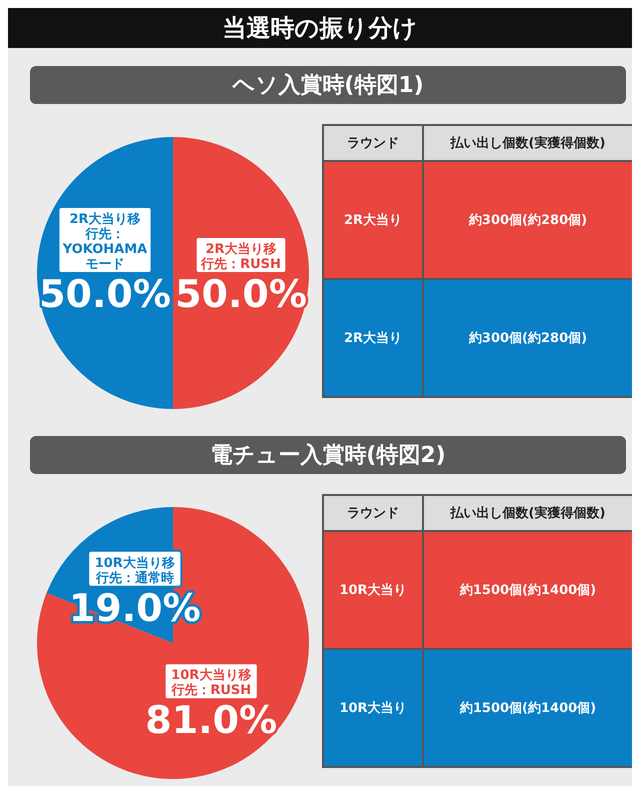 The height and width of the screenshot is (794, 640). I want to click on chart-subtitle: ヘソ入賞時(特図1), so click(328, 85).